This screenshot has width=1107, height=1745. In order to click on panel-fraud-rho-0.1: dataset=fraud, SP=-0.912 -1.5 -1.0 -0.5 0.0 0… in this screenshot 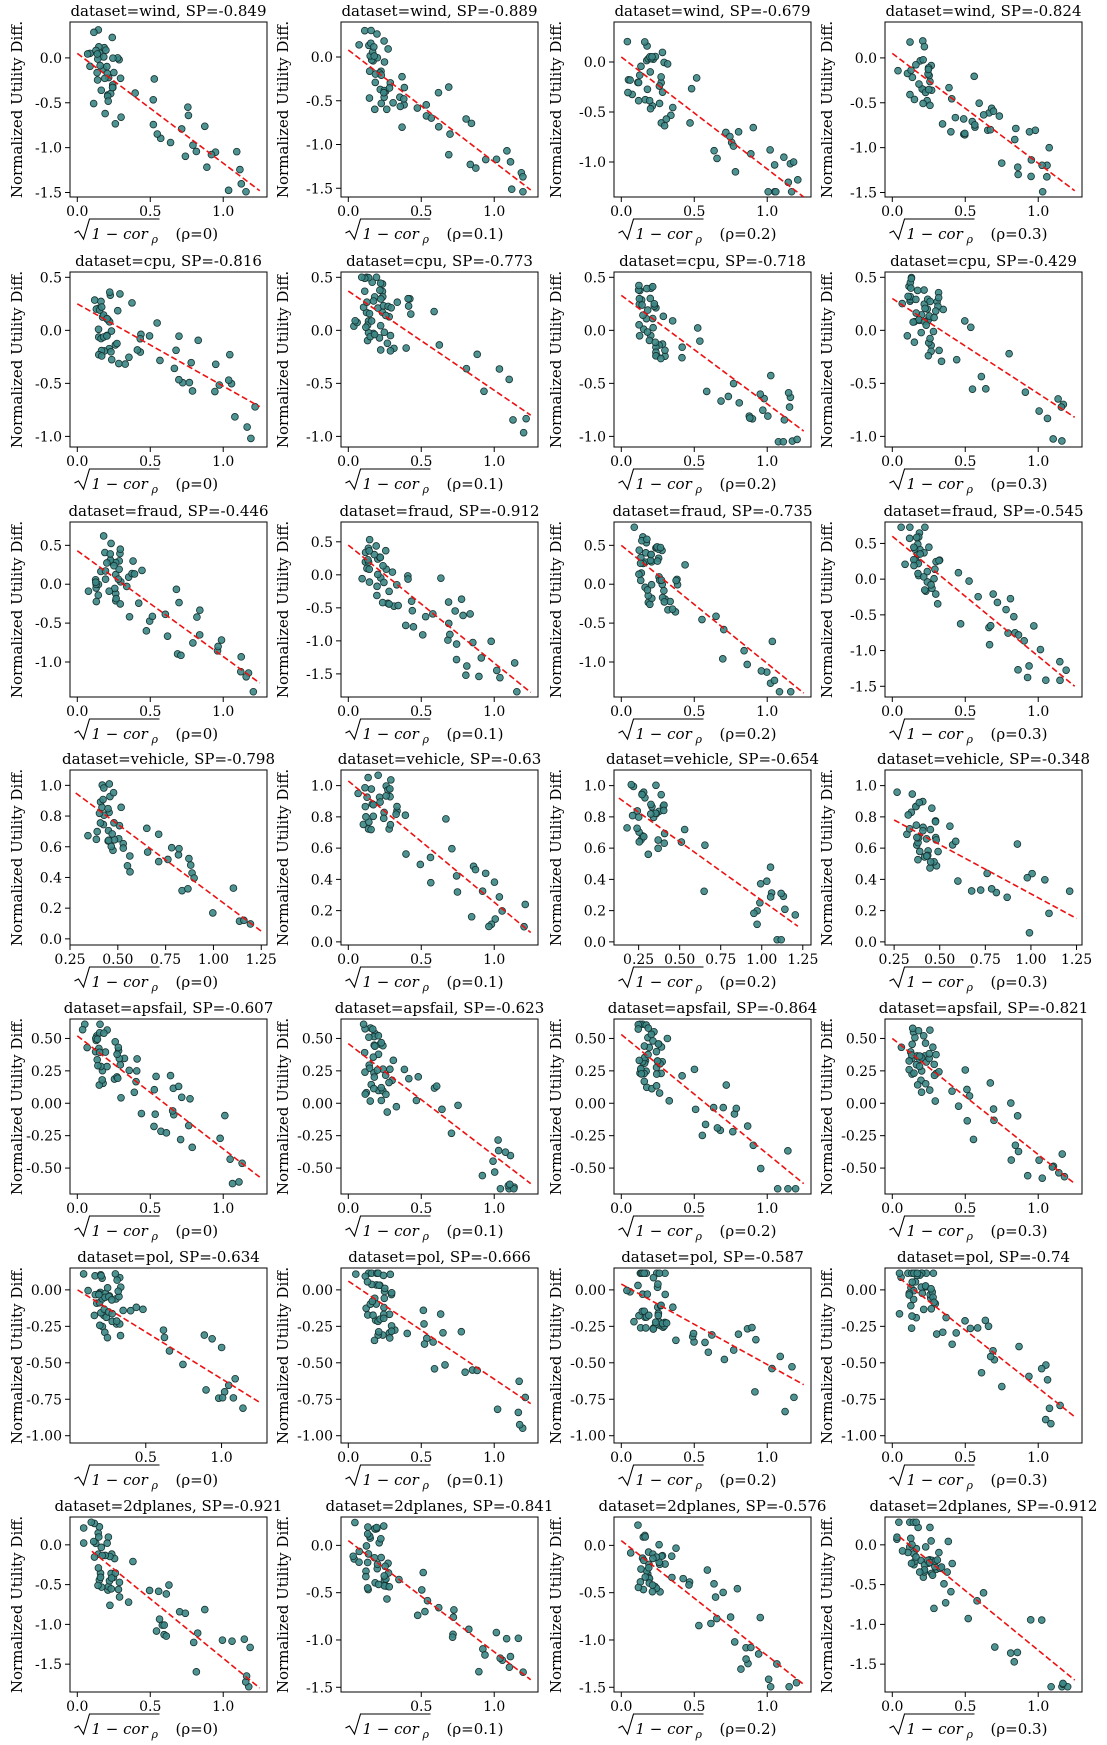, I will do `click(407, 624)`.